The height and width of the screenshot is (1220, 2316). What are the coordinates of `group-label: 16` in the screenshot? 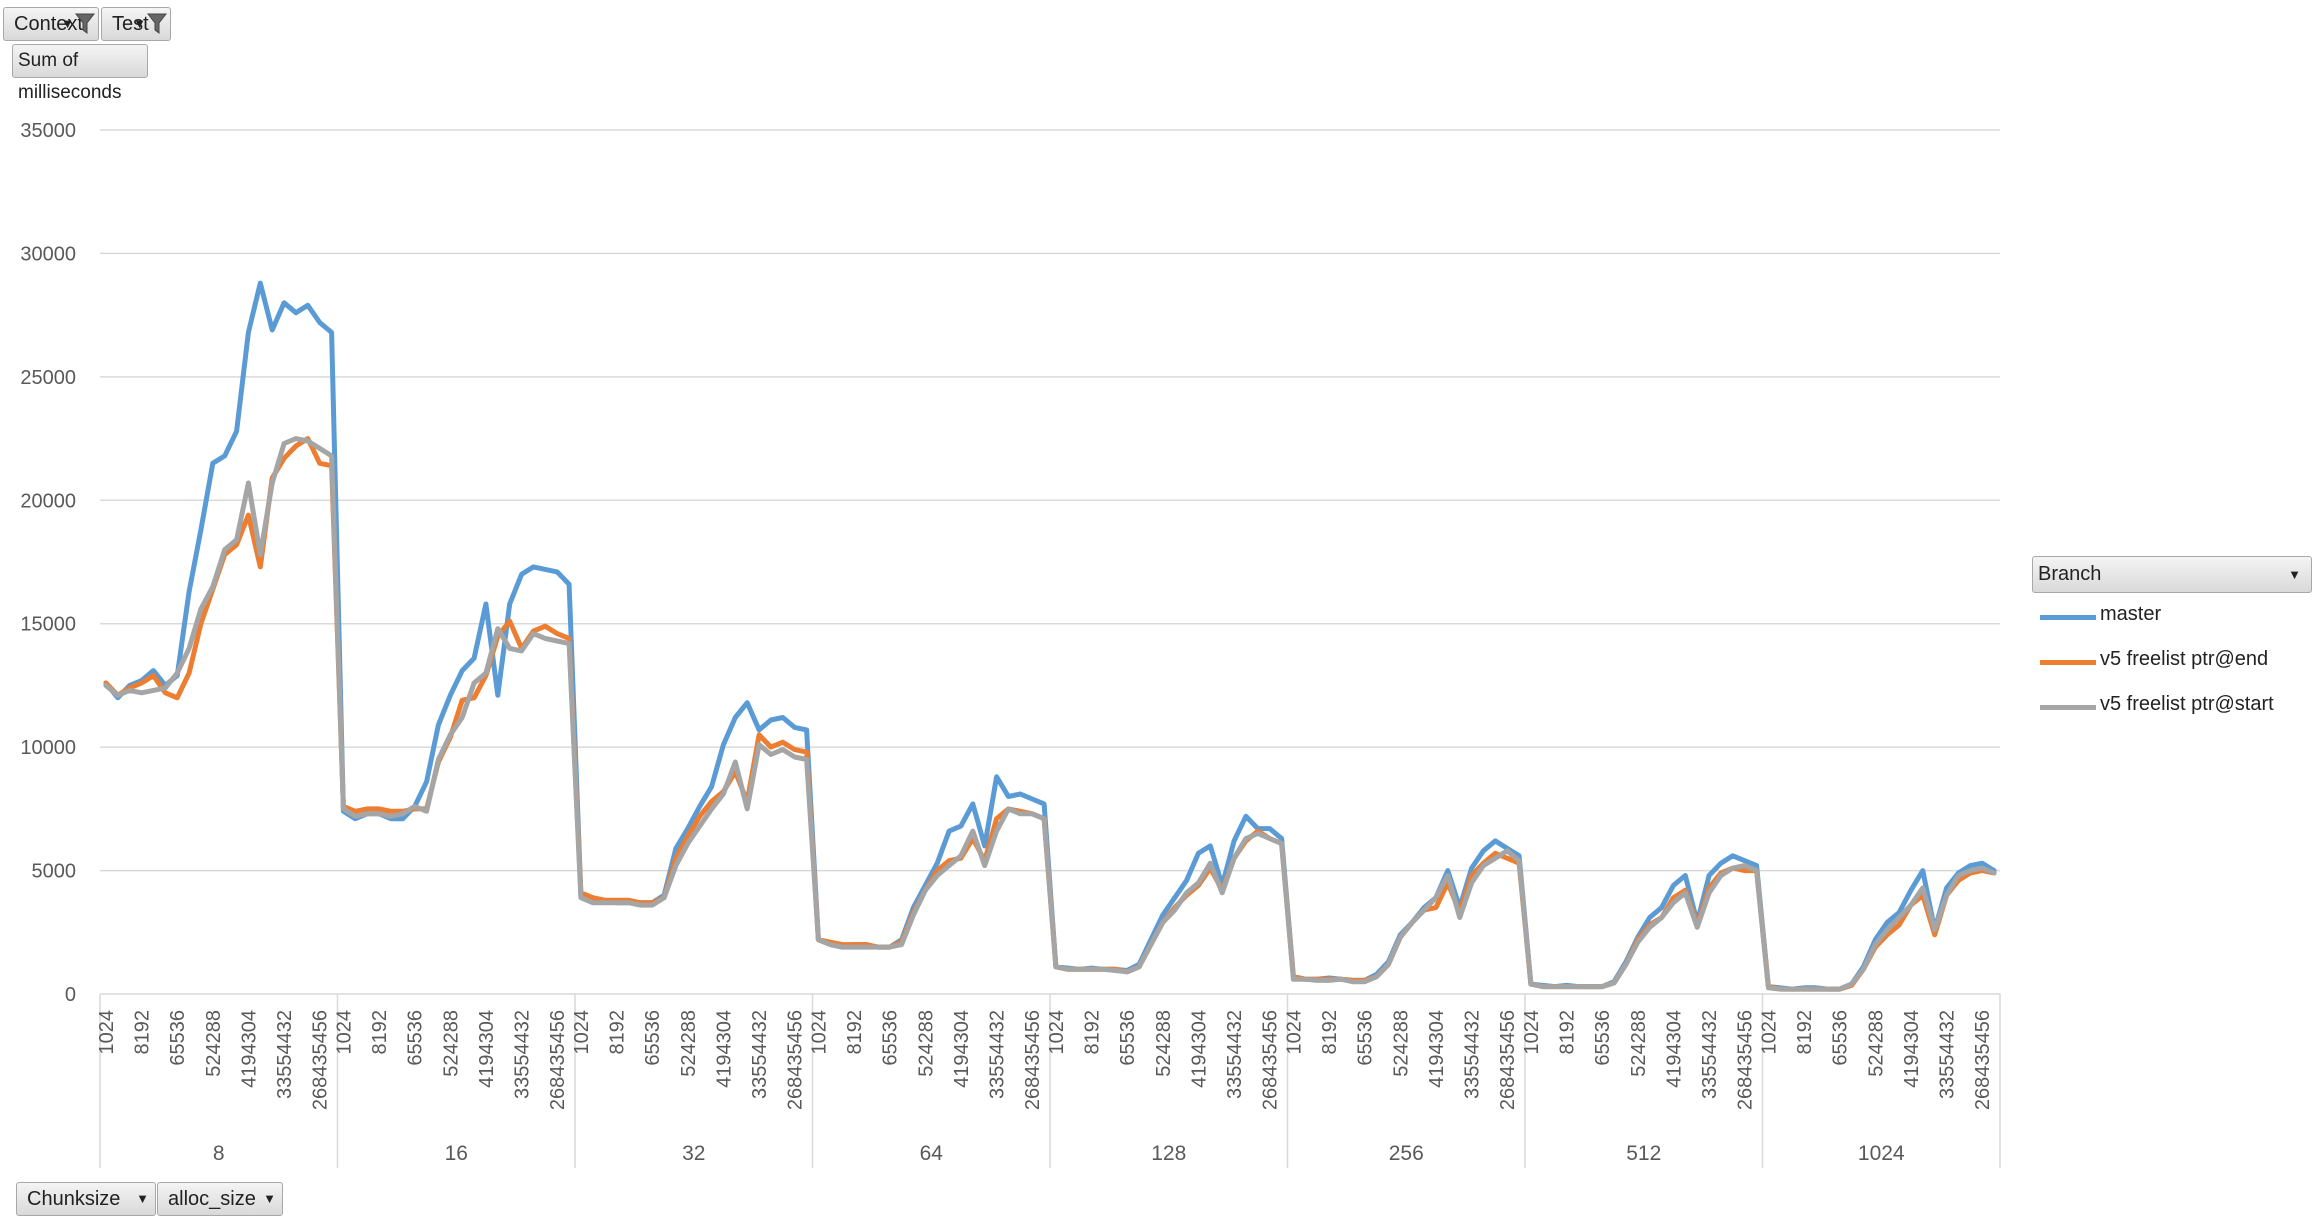 It's located at (456, 1153).